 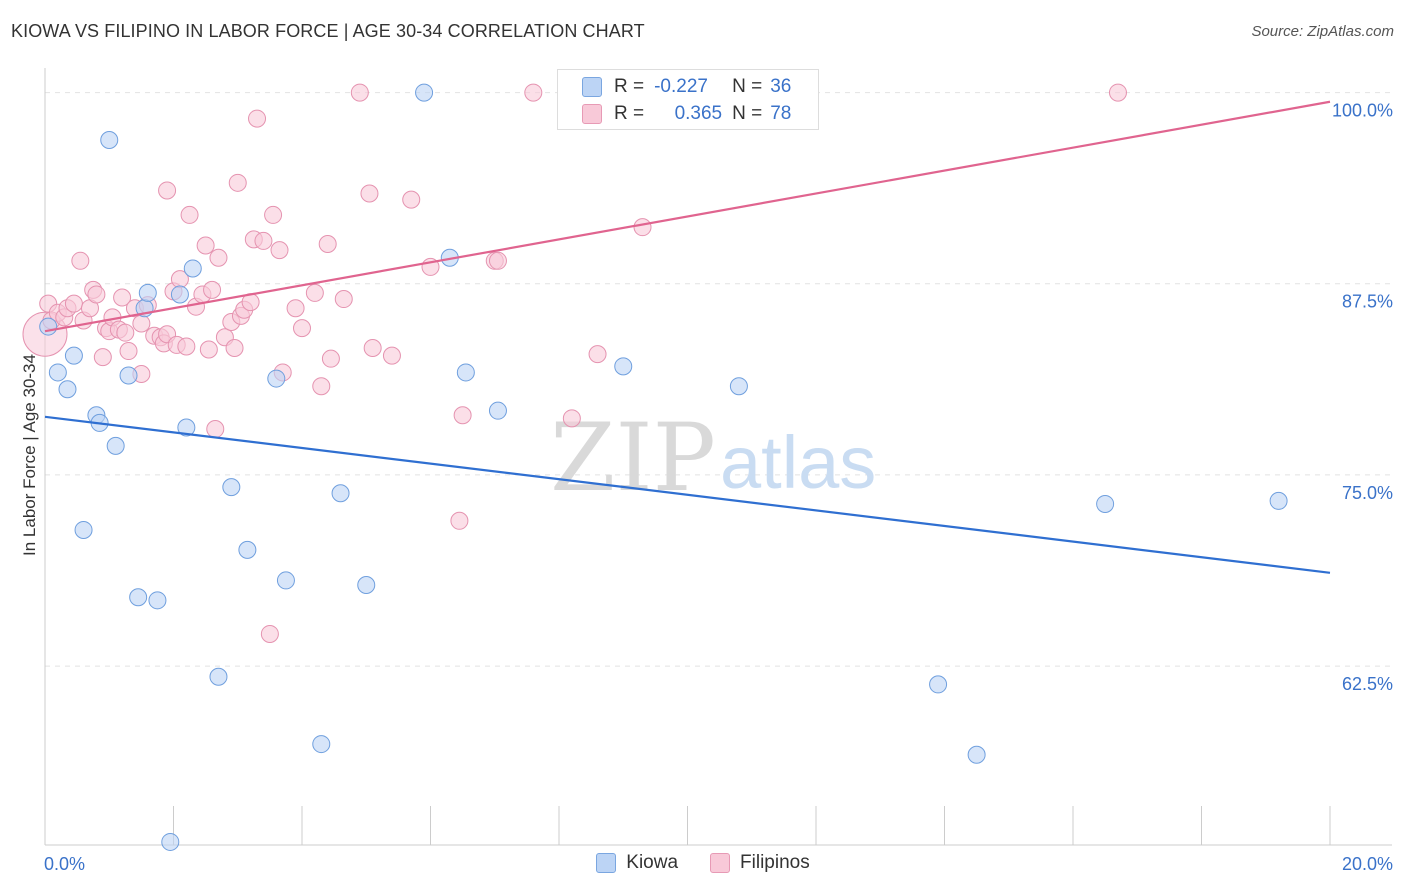 What do you see at coordinates (703, 863) in the screenshot?
I see `series-legend: Kiowa Filipinos` at bounding box center [703, 863].